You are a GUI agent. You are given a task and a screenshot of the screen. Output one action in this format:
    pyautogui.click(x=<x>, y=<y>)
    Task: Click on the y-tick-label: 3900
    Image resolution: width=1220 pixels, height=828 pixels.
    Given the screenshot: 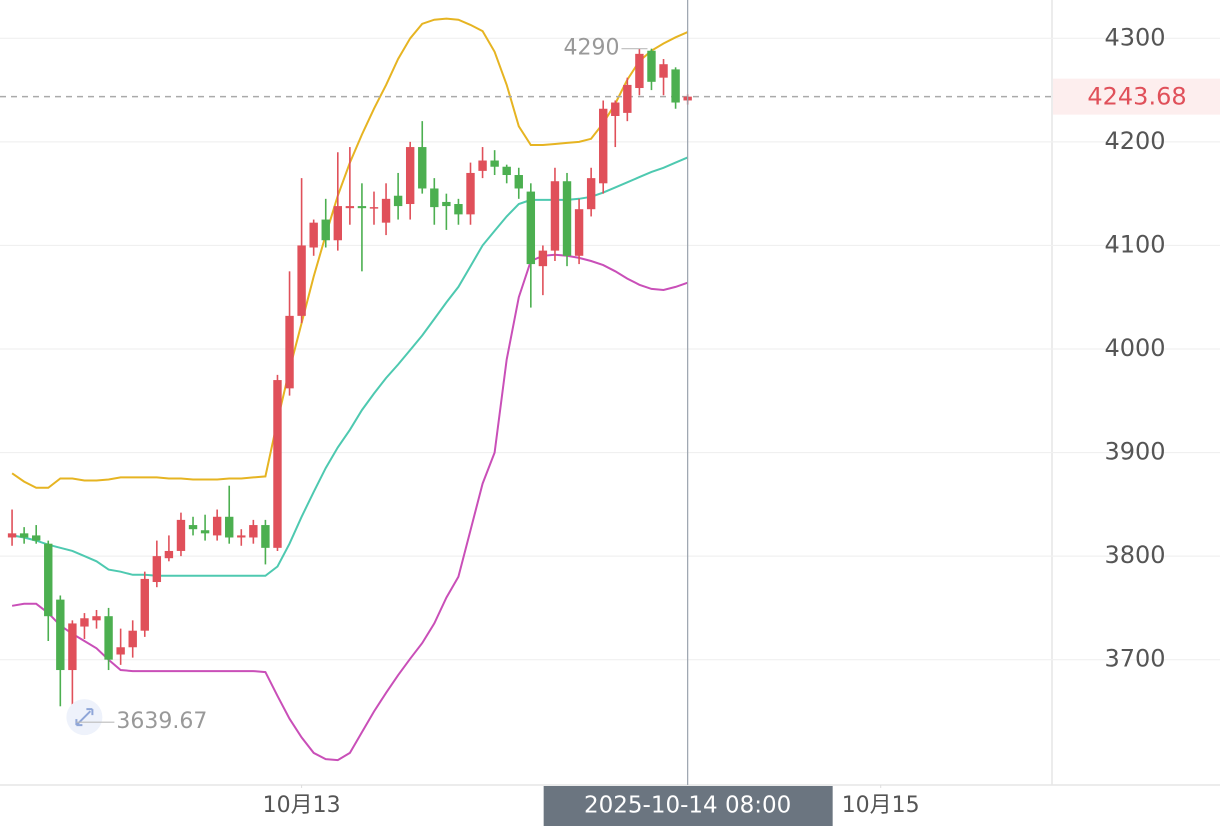 What is the action you would take?
    pyautogui.click(x=1134, y=452)
    